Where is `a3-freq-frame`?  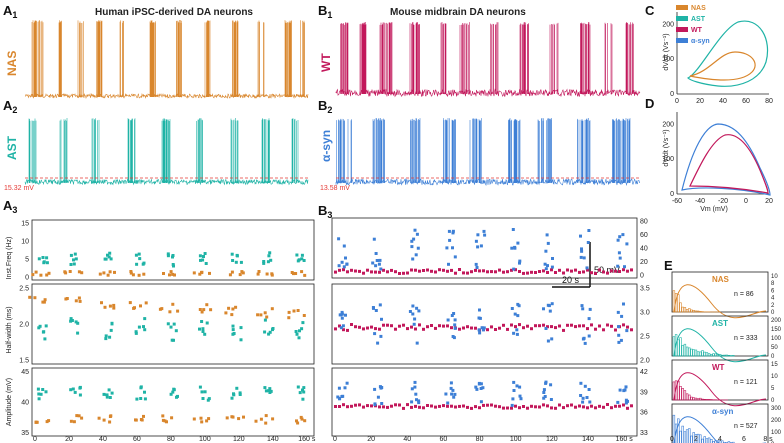 a3-freq-frame is located at coordinates (173, 250).